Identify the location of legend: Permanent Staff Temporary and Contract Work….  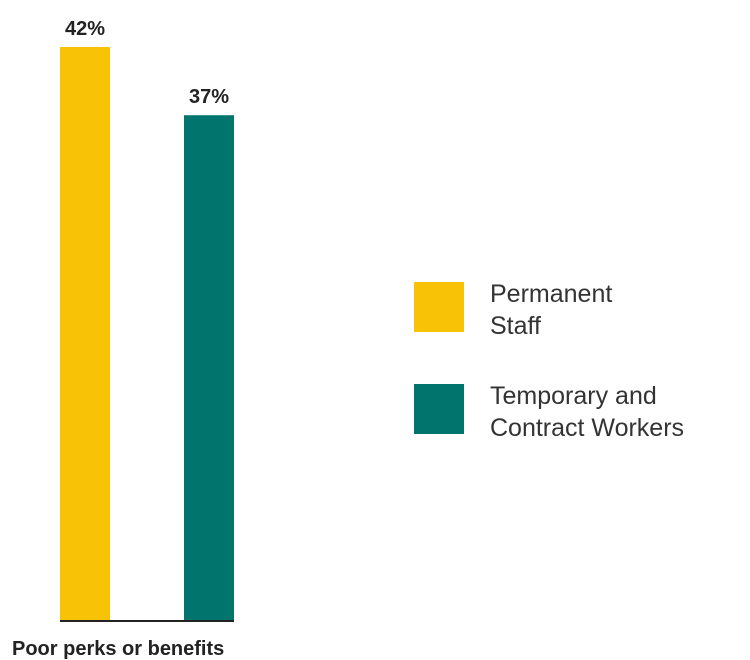
(549, 361).